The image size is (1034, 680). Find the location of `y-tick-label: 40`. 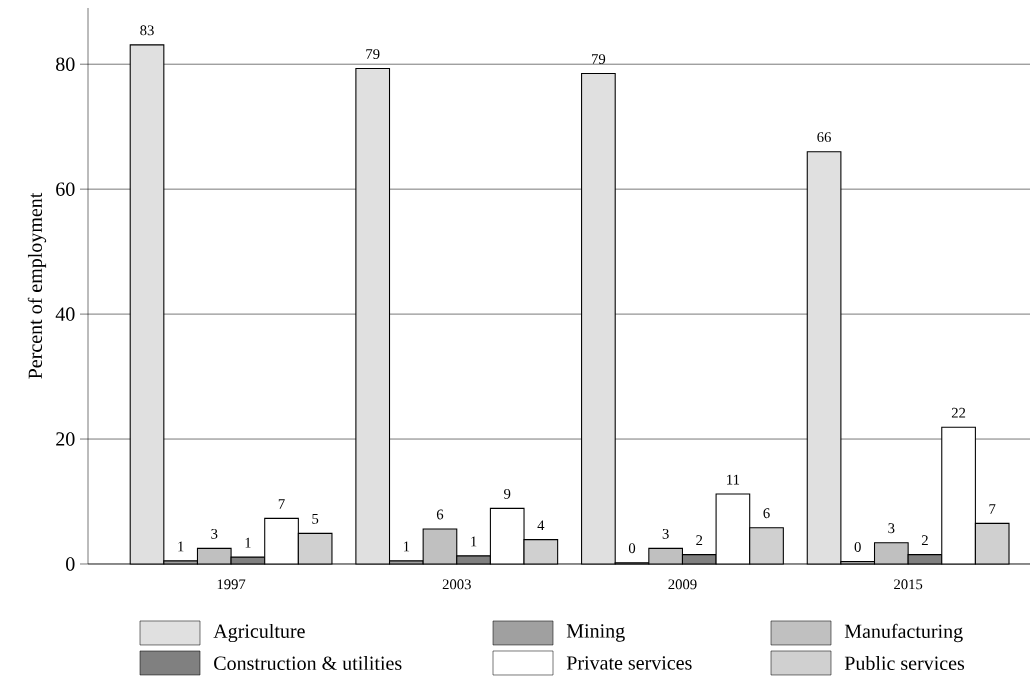

y-tick-label: 40 is located at coordinates (65, 314).